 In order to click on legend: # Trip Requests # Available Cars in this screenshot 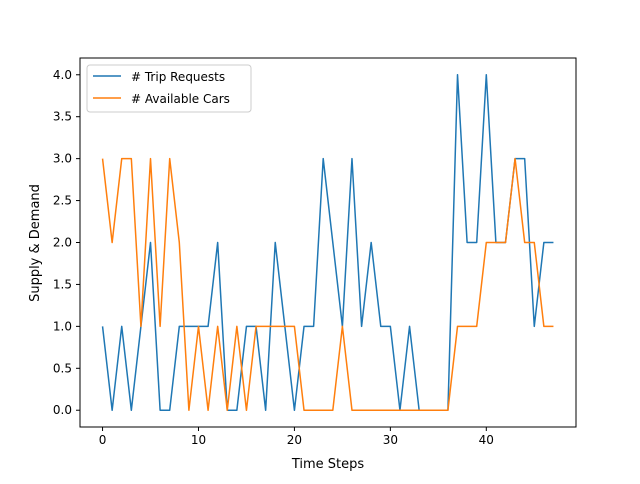, I will do `click(169, 88)`.